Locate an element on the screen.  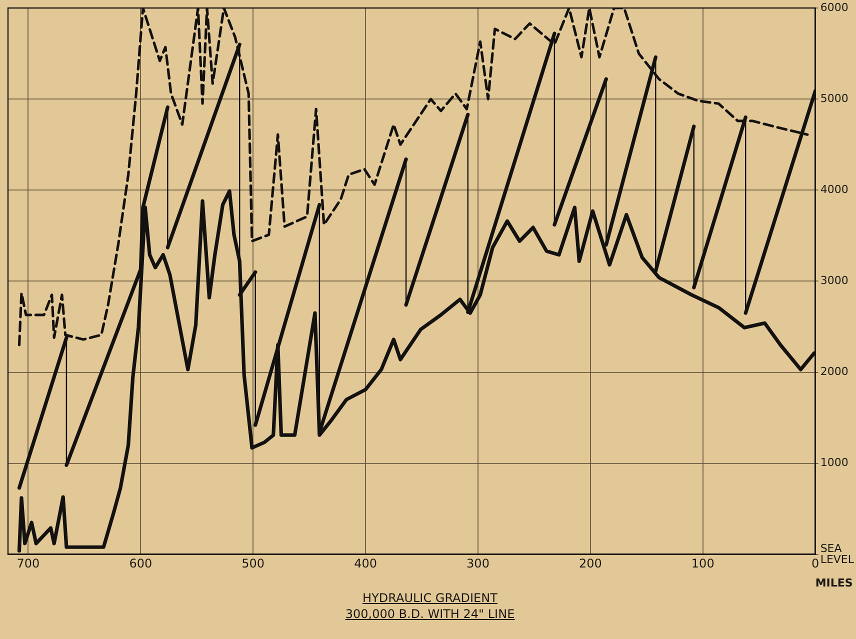
text: 300,000 B.D. WITH 24" LINE is located at coordinates (430, 614).